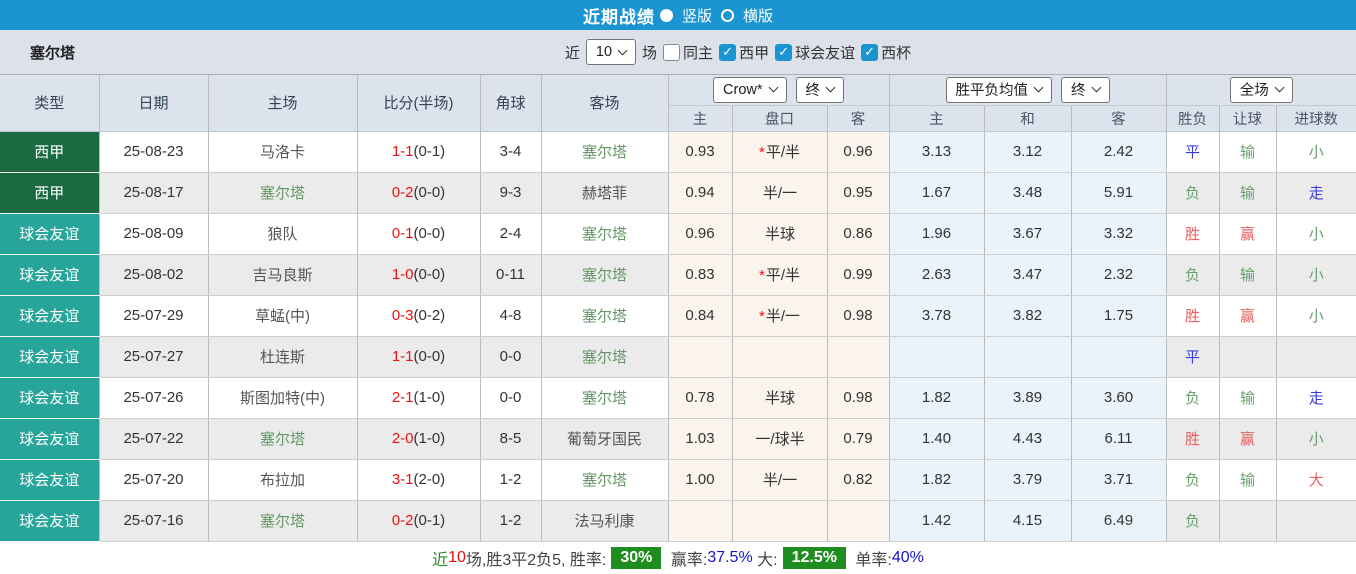 The width and height of the screenshot is (1356, 574). Describe the element at coordinates (429, 356) in the screenshot. I see `halftime-score: (0-0)` at that location.